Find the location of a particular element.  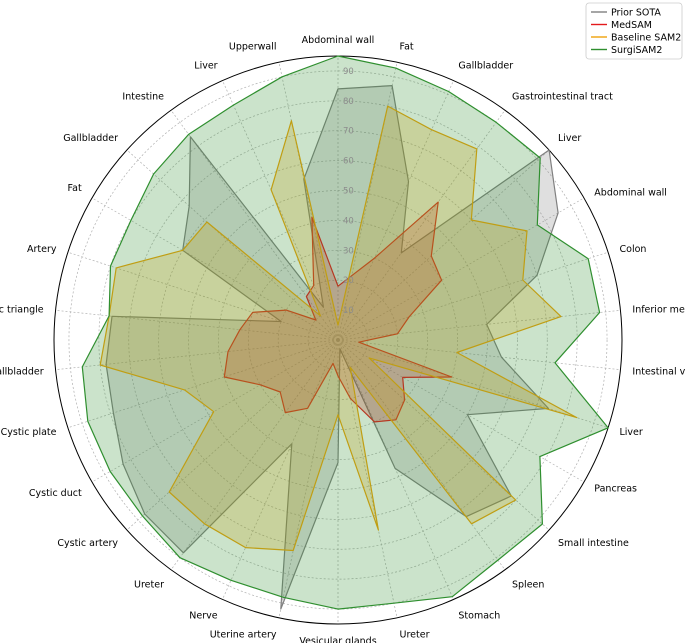

category-label: Inferior mesenteric artery is located at coordinates (658, 310).